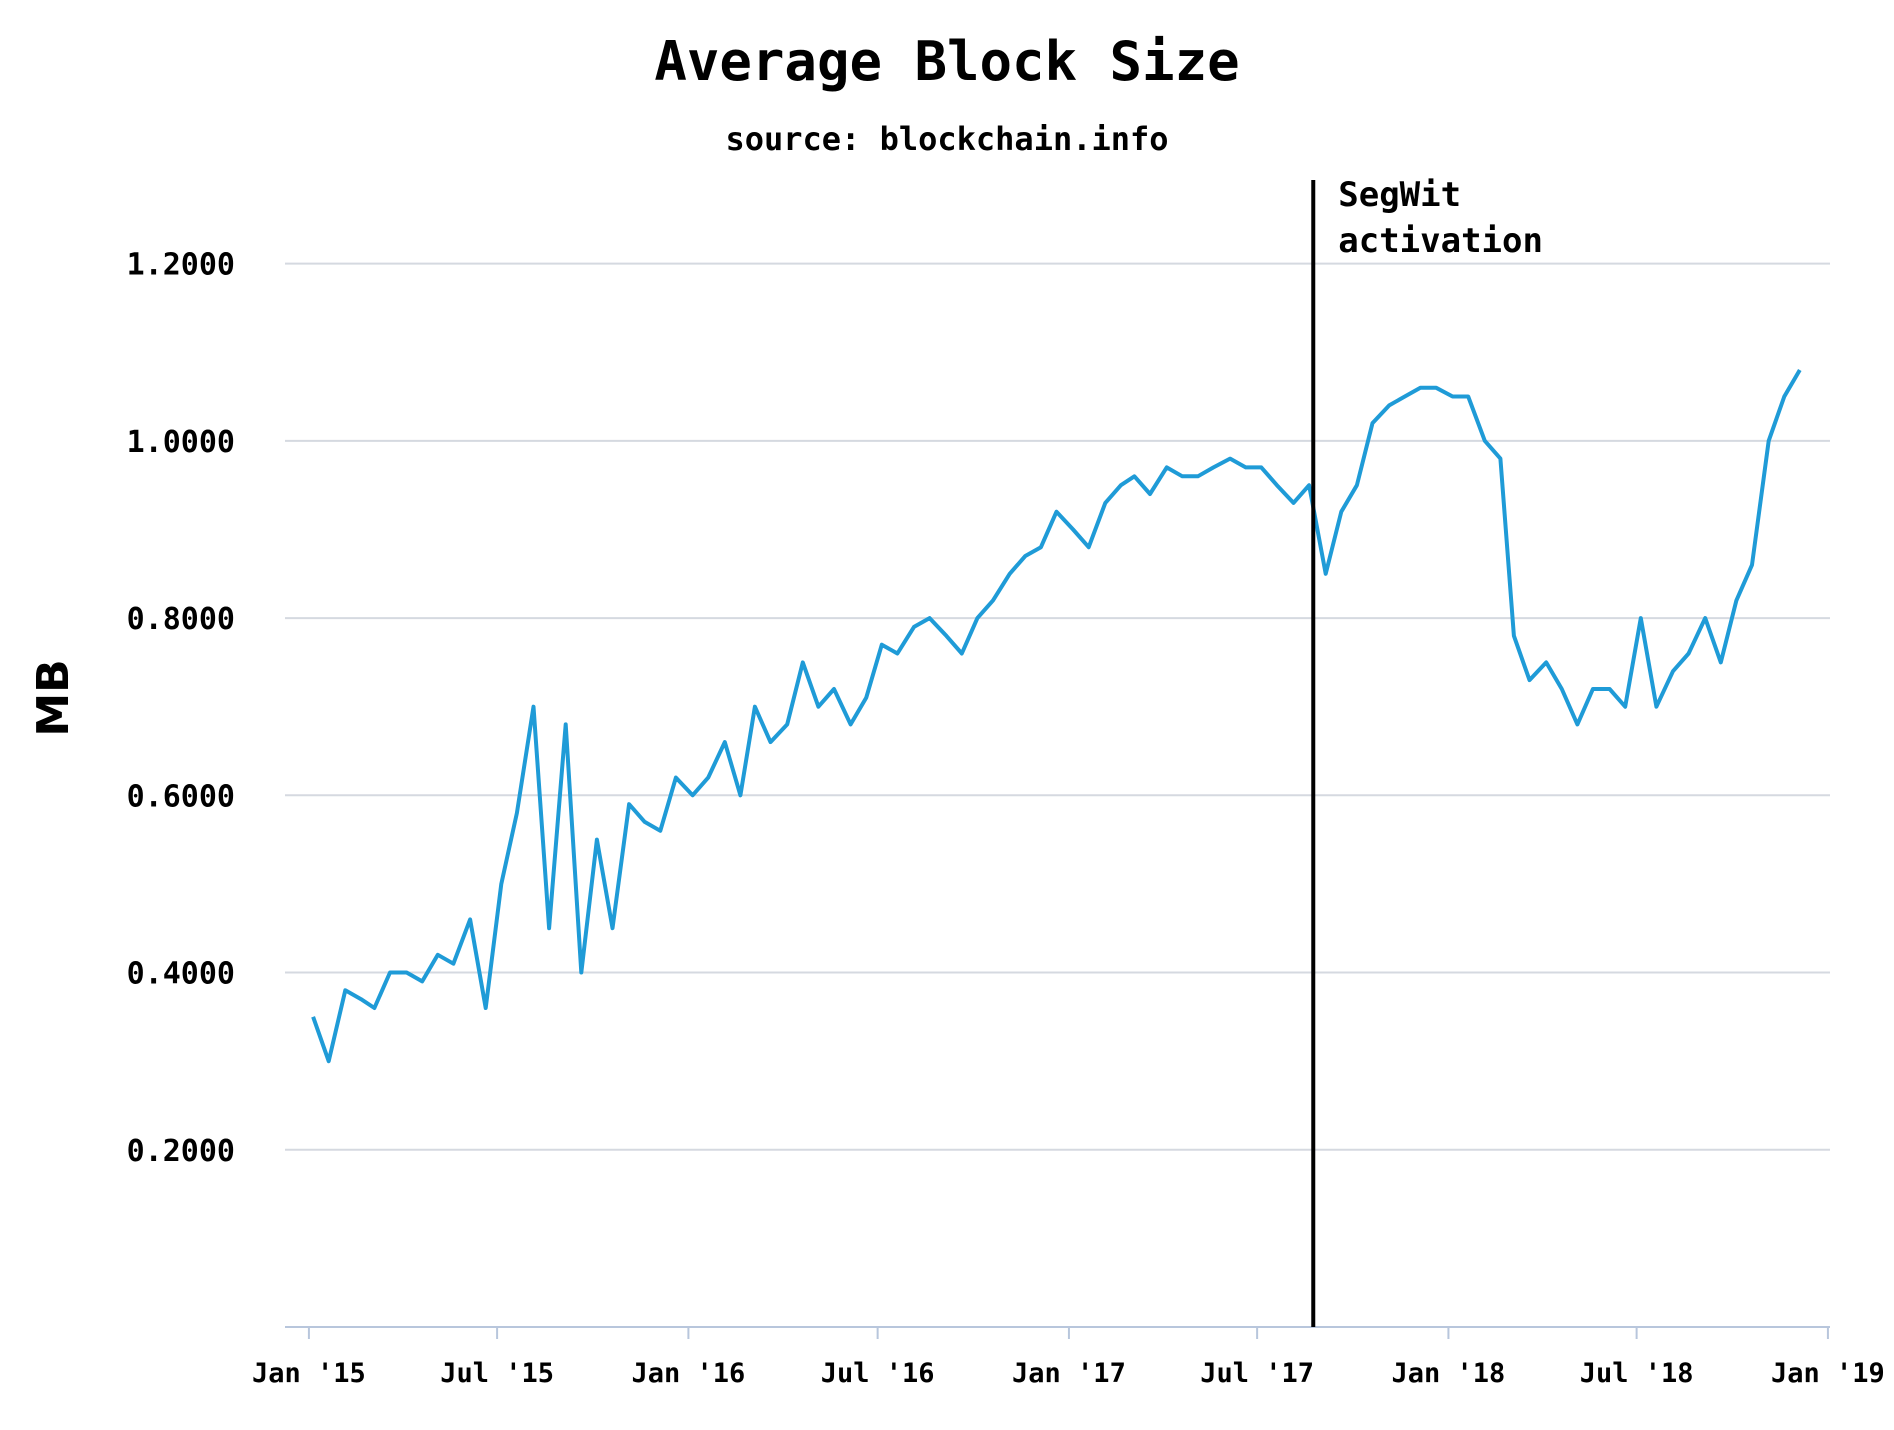 Image resolution: width=1894 pixels, height=1430 pixels. What do you see at coordinates (1440, 241) in the screenshot?
I see `annotation-activation: activation` at bounding box center [1440, 241].